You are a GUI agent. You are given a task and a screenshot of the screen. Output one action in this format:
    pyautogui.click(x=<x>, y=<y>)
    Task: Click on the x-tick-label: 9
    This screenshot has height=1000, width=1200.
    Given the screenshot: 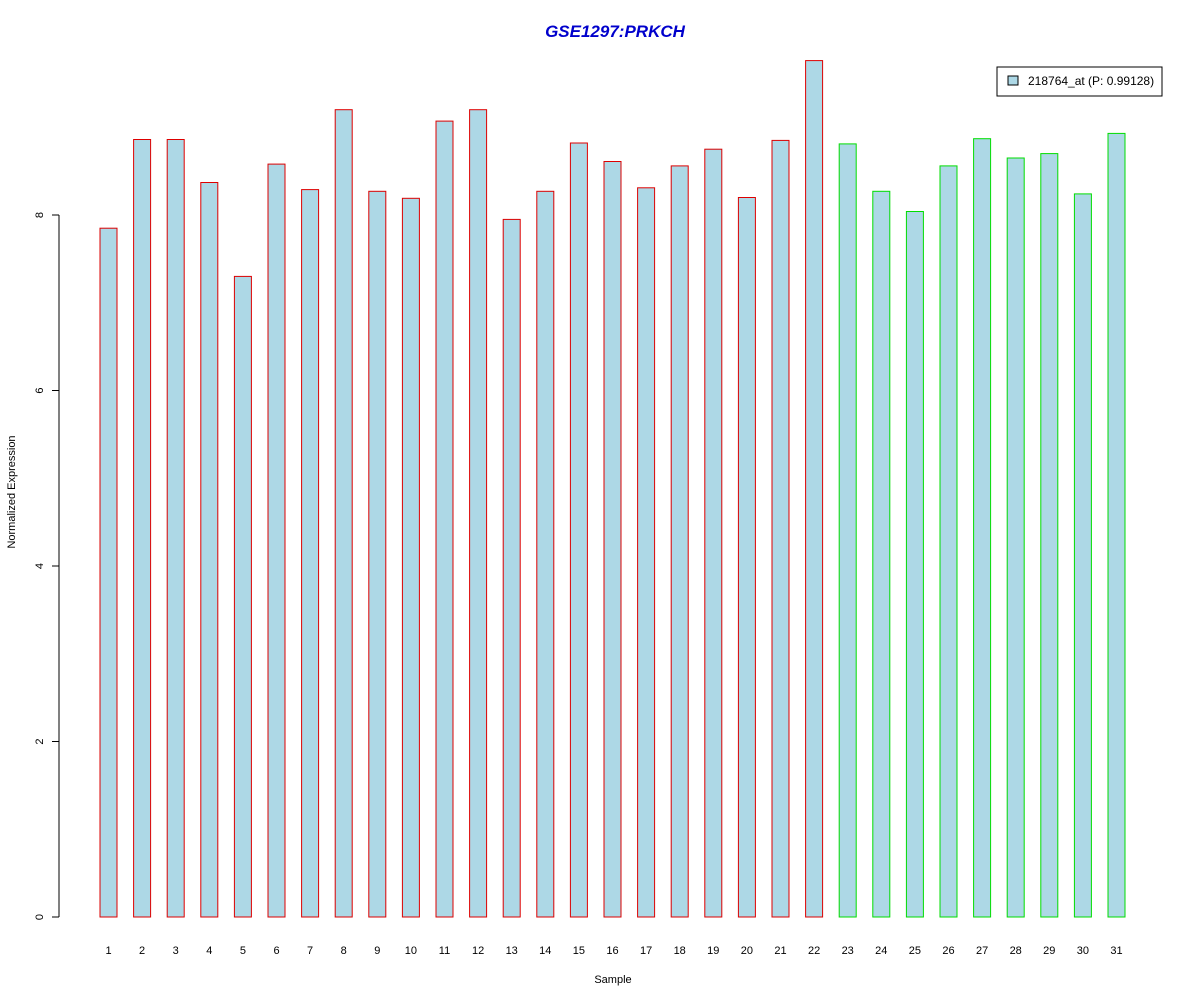 What is the action you would take?
    pyautogui.click(x=377, y=951)
    